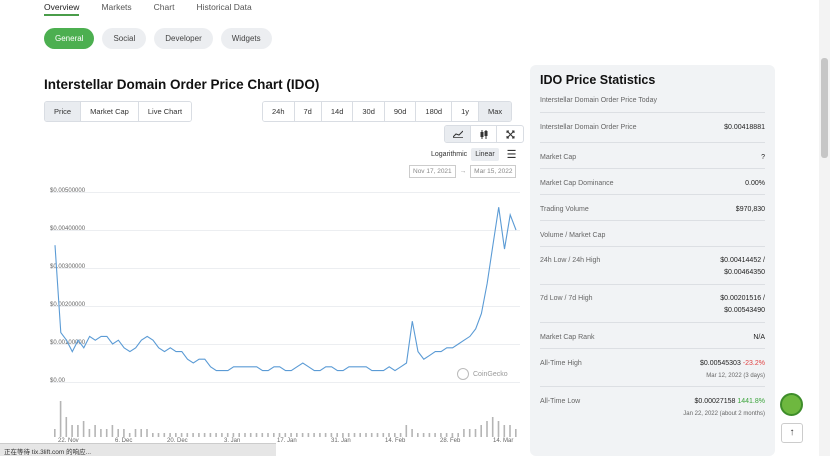 This screenshot has width=830, height=456. What do you see at coordinates (458, 134) in the screenshot?
I see `line-chart-icon` at bounding box center [458, 134].